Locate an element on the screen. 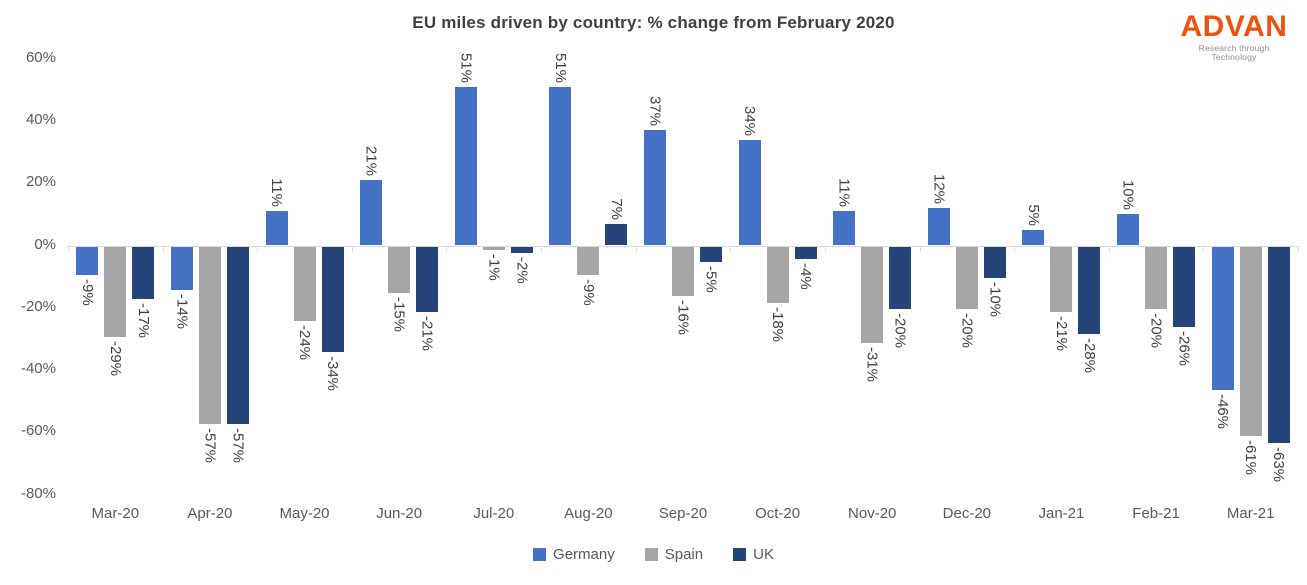 This screenshot has width=1307, height=585. bar-value-label: 7% is located at coordinates (616, 209).